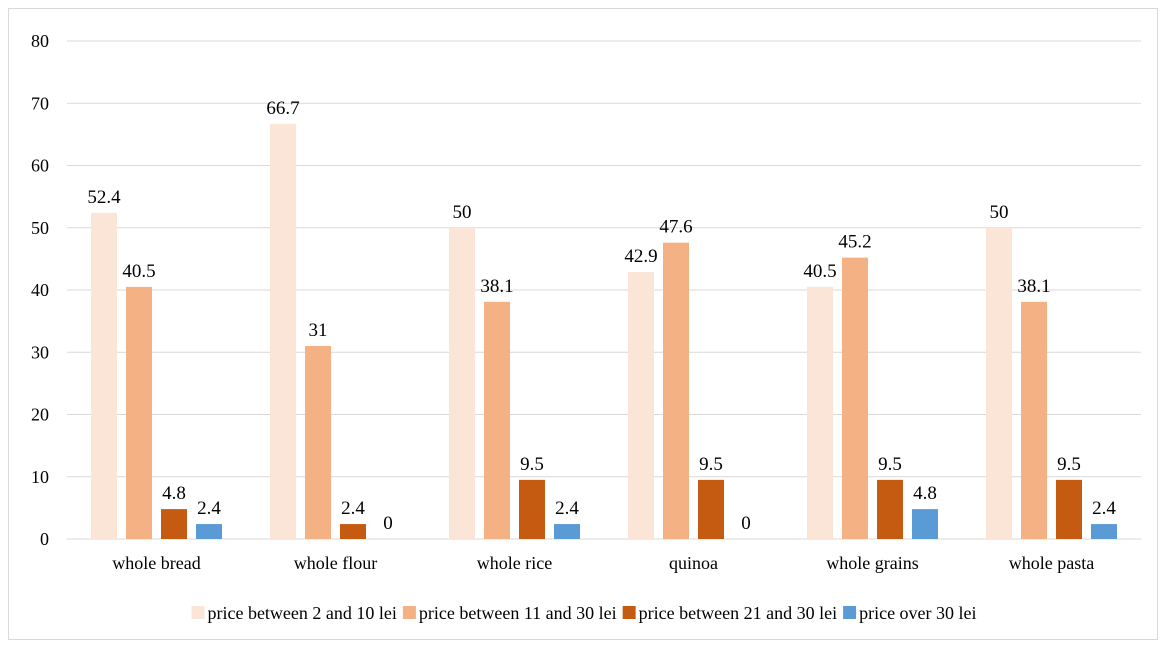  What do you see at coordinates (854, 242) in the screenshot?
I see `data-label: 45.2` at bounding box center [854, 242].